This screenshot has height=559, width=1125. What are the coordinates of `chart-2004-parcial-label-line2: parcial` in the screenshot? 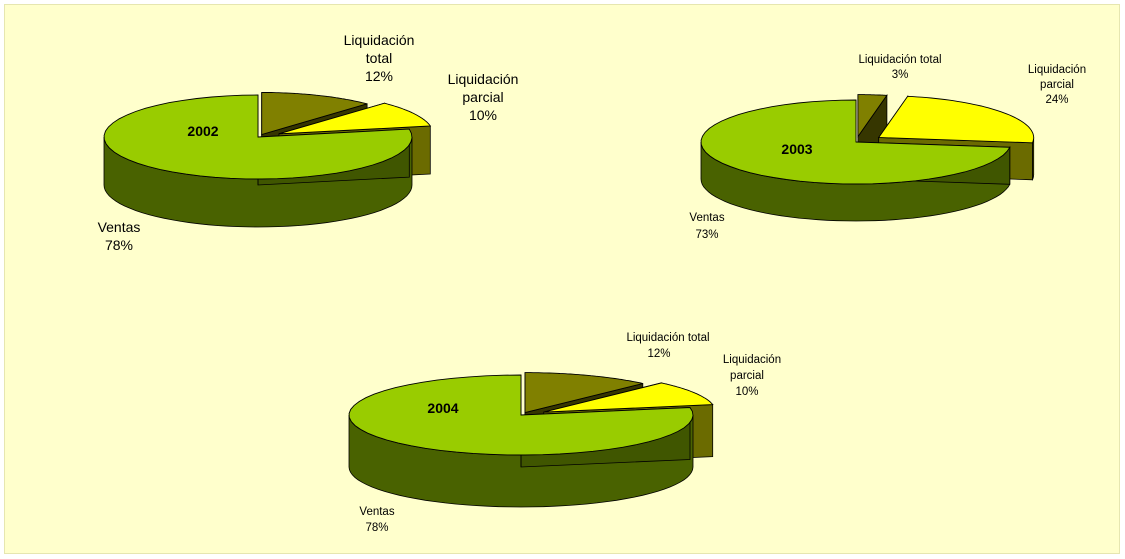 It's located at (747, 376).